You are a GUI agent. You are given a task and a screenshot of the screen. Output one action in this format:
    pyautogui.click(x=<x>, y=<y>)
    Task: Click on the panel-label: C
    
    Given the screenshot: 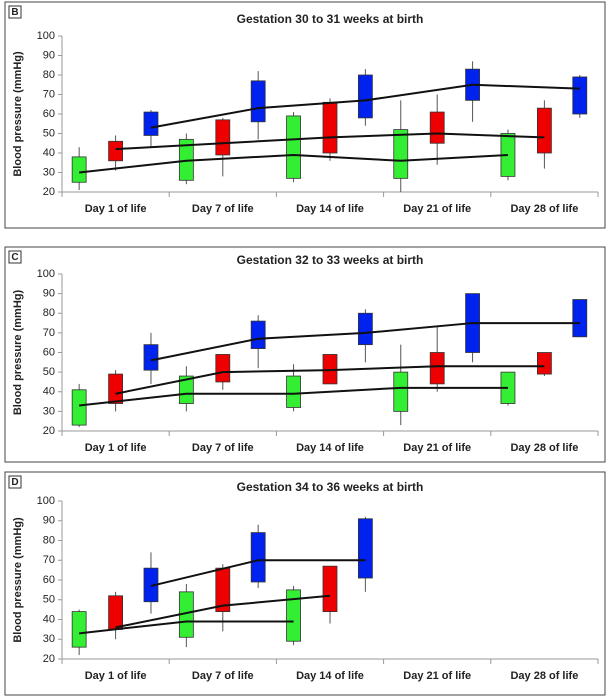 What is the action you would take?
    pyautogui.click(x=14, y=257)
    